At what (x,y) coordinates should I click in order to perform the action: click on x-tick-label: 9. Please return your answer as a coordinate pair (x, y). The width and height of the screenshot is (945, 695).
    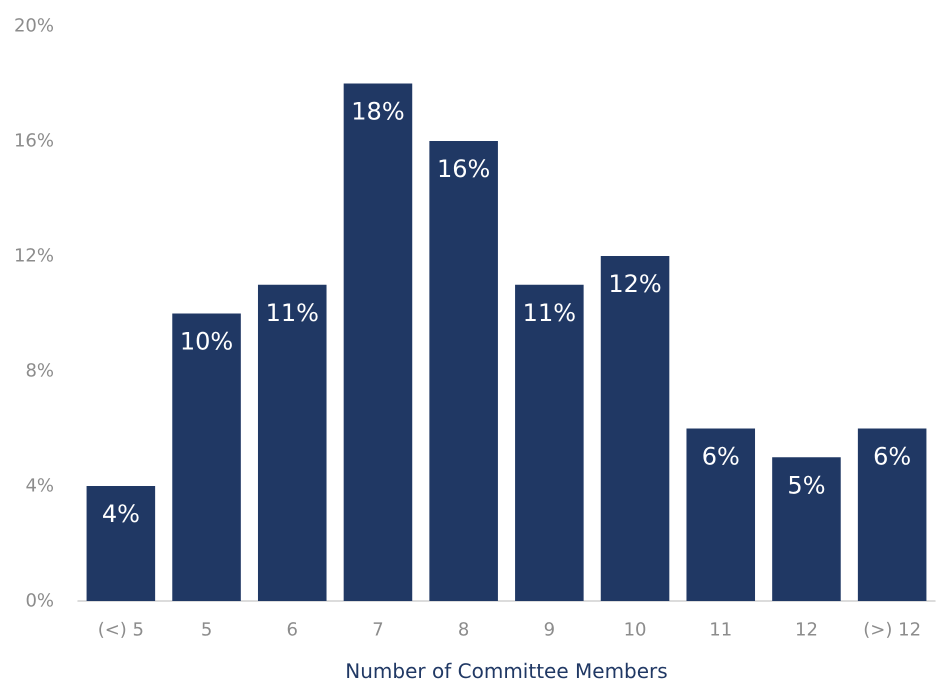
    Looking at the image, I should click on (550, 630).